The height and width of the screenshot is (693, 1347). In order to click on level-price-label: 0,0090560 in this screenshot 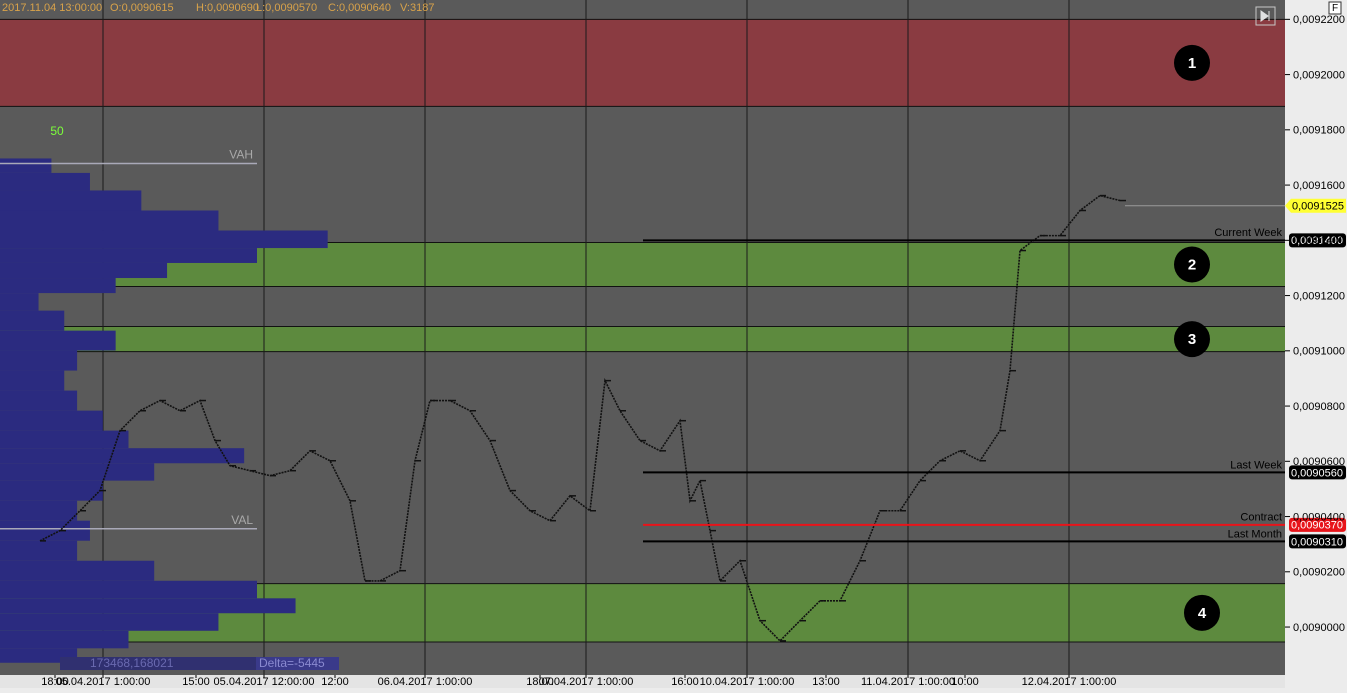, I will do `click(1317, 473)`.